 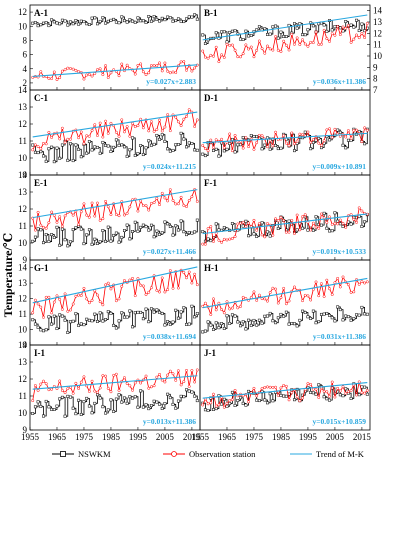 What do you see at coordinates (169, 166) in the screenshot?
I see `trend-equation: y=0.024x+11.215` at bounding box center [169, 166].